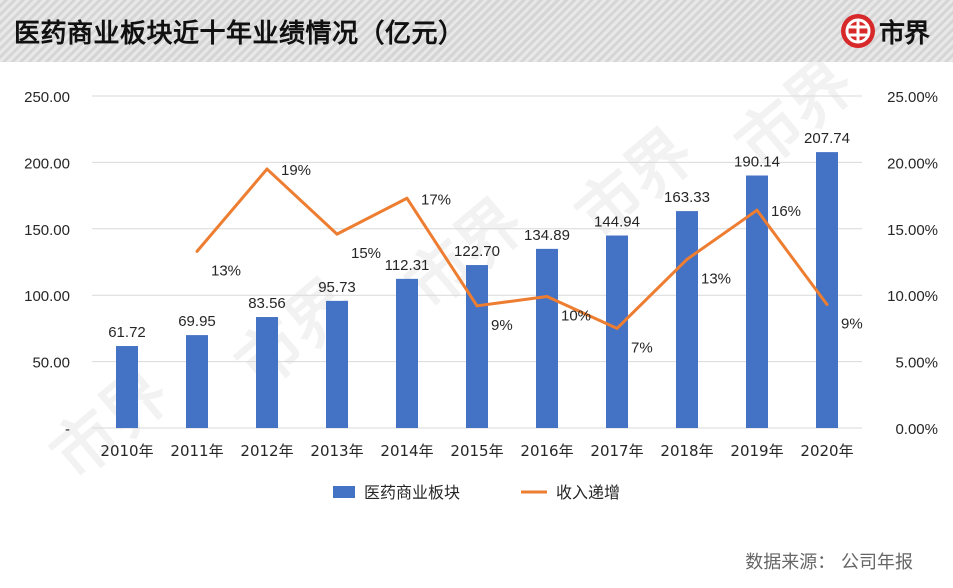  Describe the element at coordinates (912, 230) in the screenshot. I see `y-right-tick-label: 15.00%` at that location.